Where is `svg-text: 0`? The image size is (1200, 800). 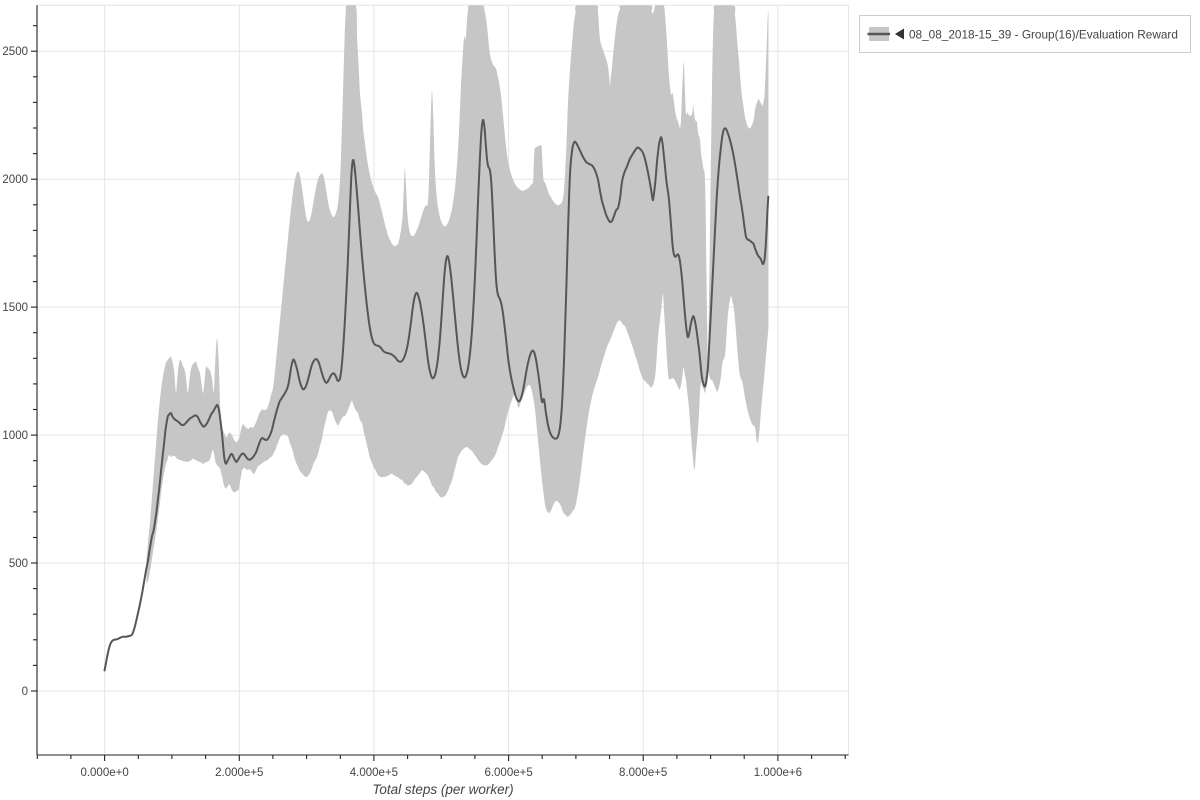
svg-text: 0 is located at coordinates (25, 692).